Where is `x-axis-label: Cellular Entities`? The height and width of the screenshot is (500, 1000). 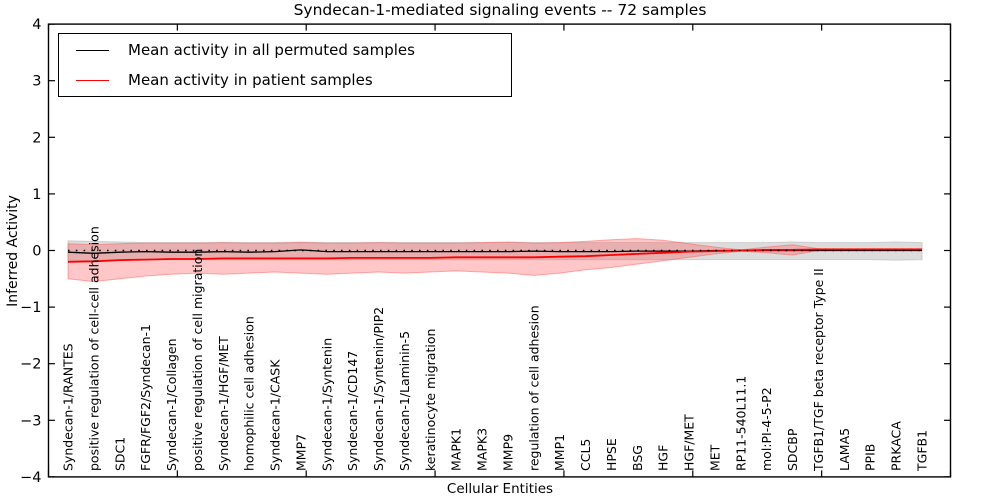
x-axis-label: Cellular Entities is located at coordinates (500, 489).